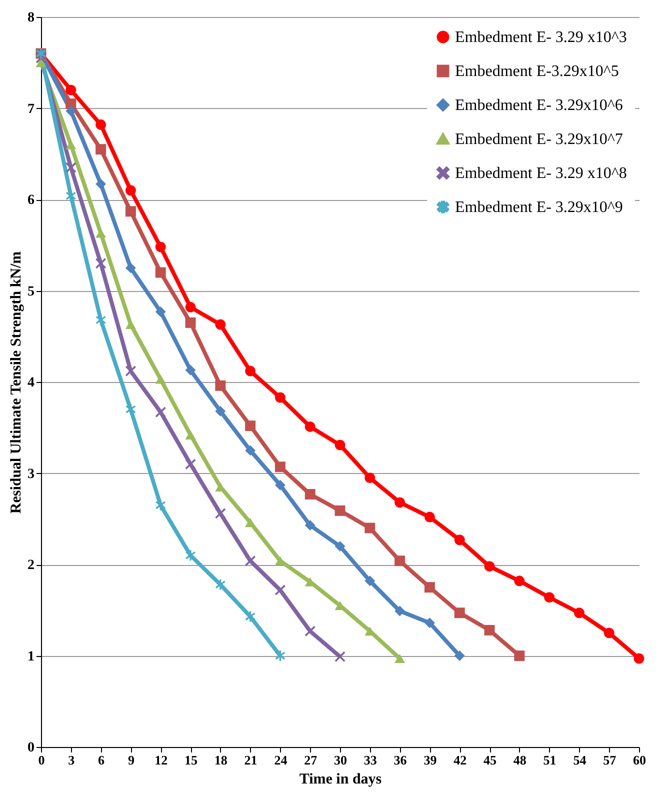  I want to click on x-tick-label: 51, so click(549, 760).